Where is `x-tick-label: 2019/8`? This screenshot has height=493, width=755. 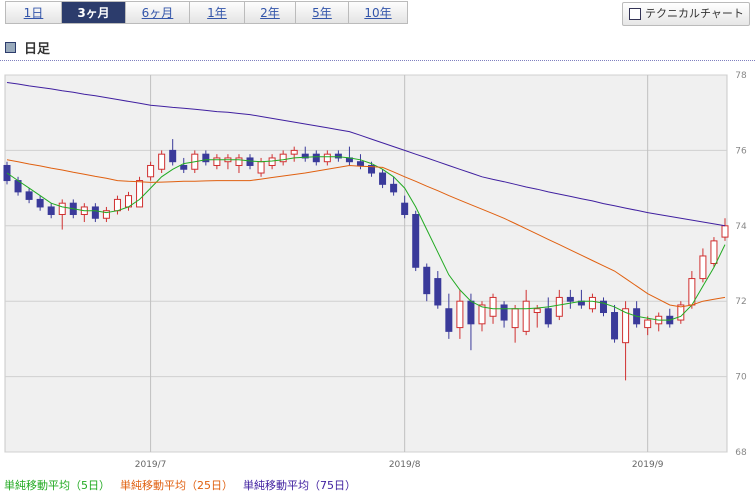
x-tick-label: 2019/8 is located at coordinates (405, 465).